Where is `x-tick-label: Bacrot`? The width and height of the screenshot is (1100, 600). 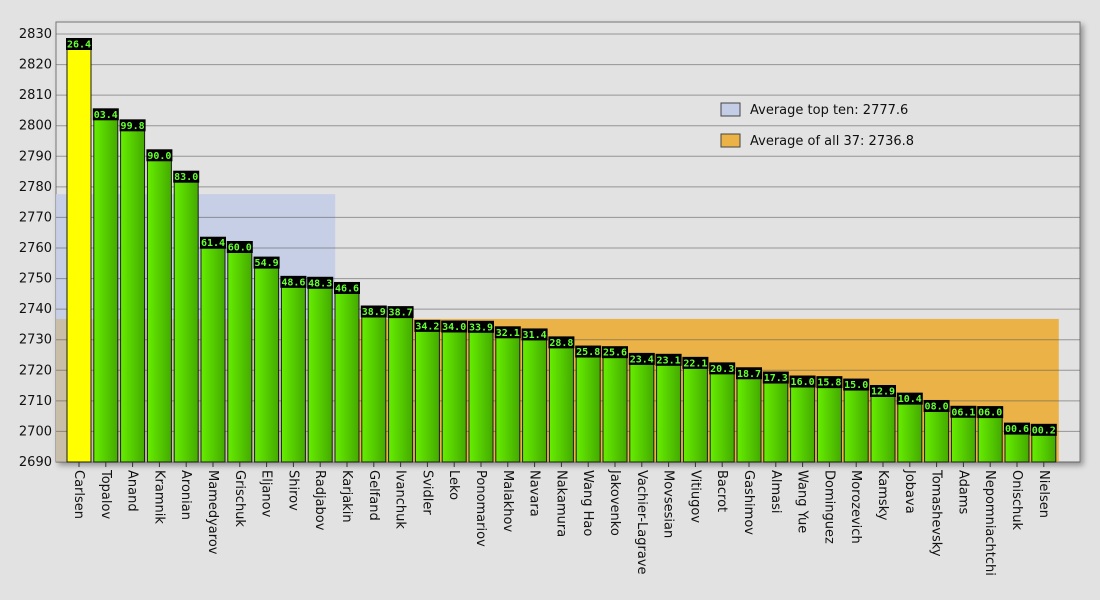
x-tick-label: Bacrot is located at coordinates (721, 491).